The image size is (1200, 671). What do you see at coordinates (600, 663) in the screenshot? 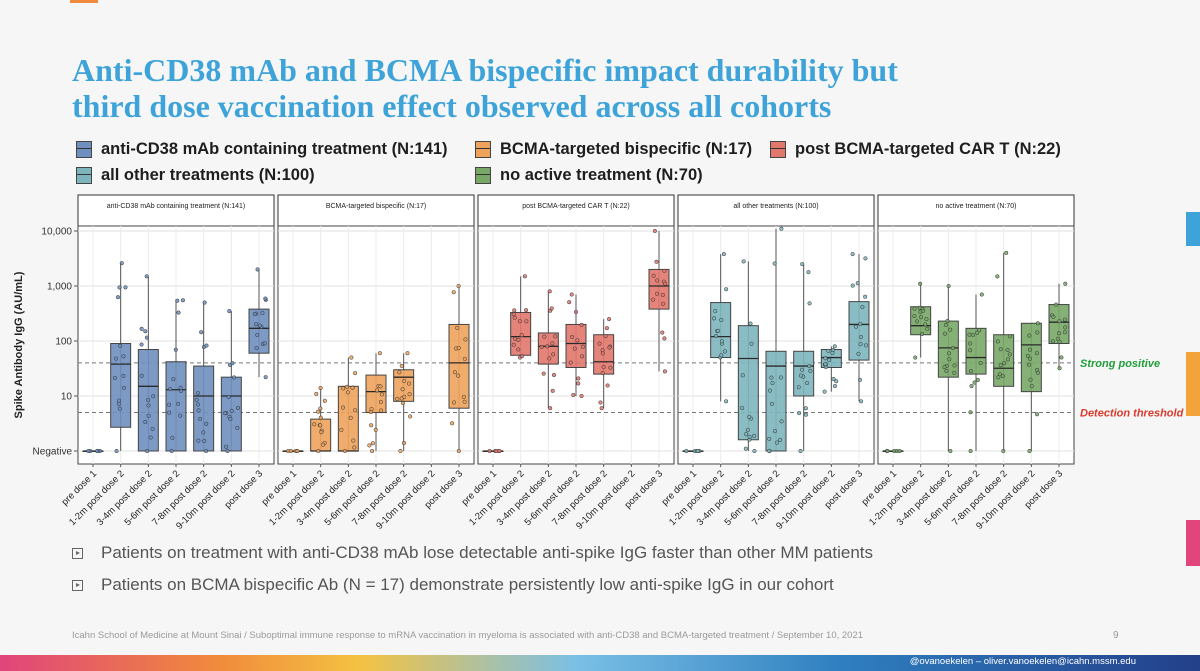
I see `bottom-gradient-bar` at bounding box center [600, 663].